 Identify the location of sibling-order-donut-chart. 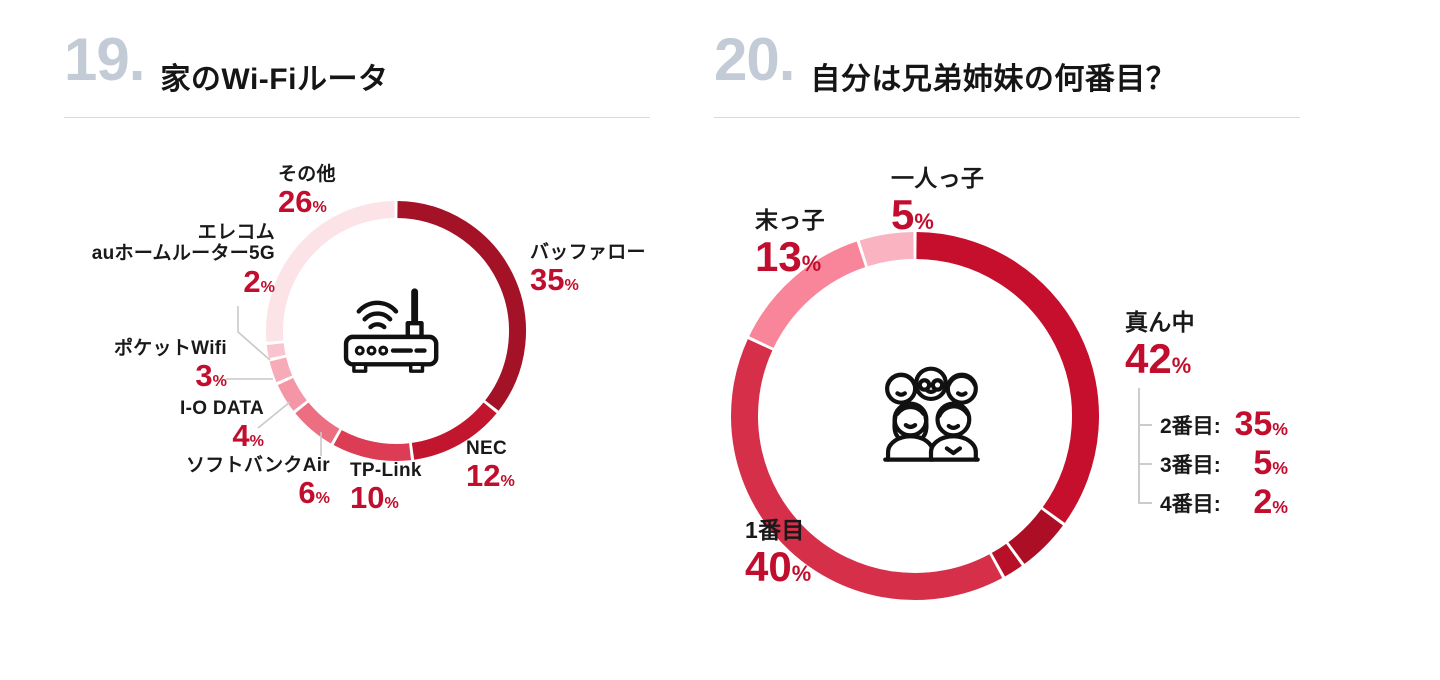
(915, 416).